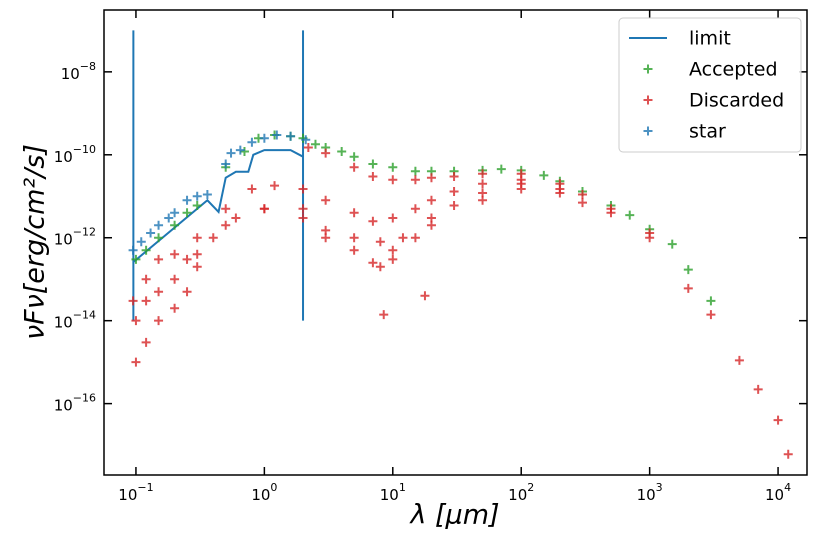 This screenshot has width=831, height=544. Describe the element at coordinates (778, 492) in the screenshot. I see `tick-label: 10⁴` at that location.